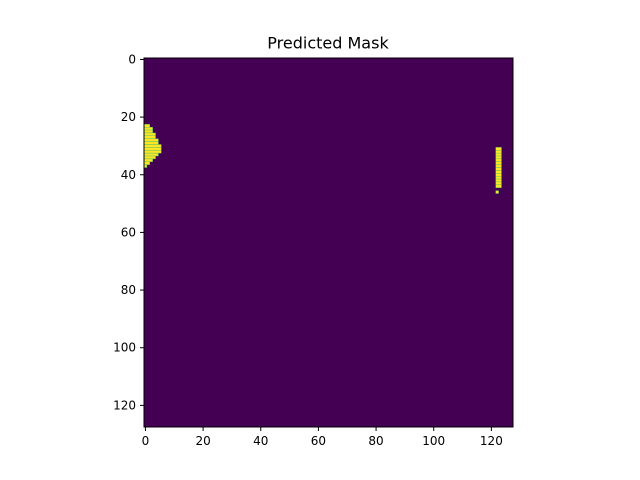 The height and width of the screenshot is (480, 640). Describe the element at coordinates (318, 441) in the screenshot. I see `x-tick-label: 60` at that location.